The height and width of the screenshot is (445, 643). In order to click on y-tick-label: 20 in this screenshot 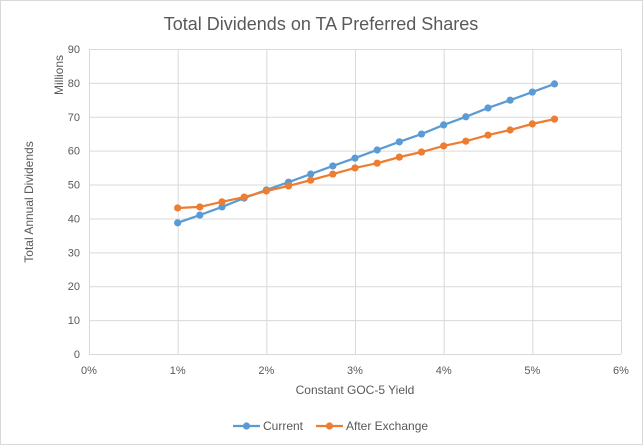, I will do `click(74, 287)`.